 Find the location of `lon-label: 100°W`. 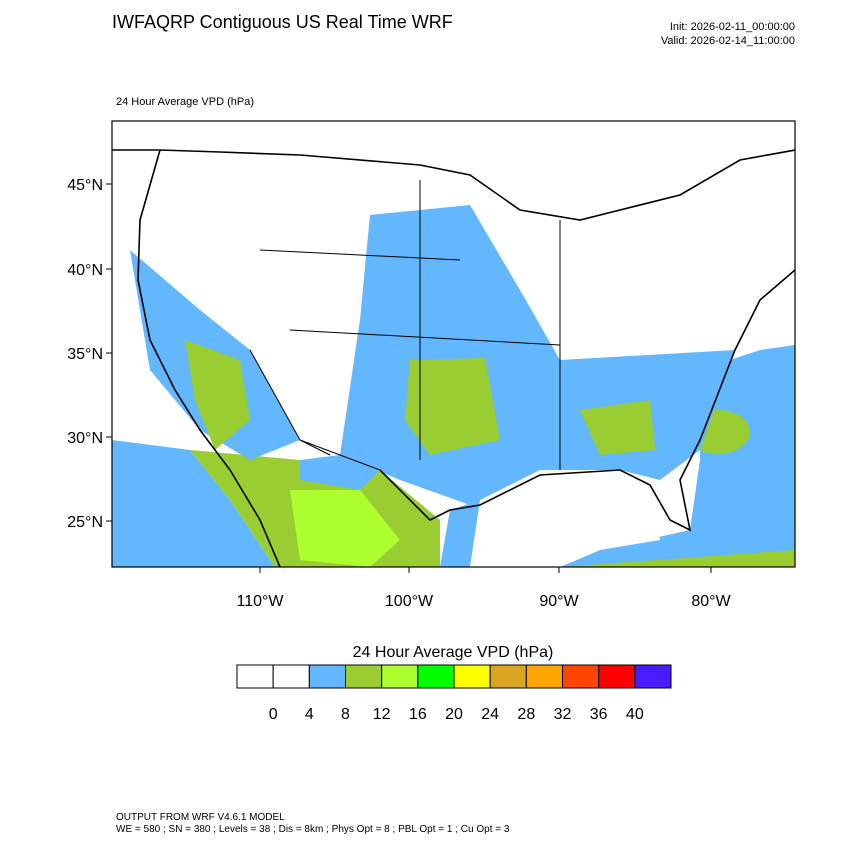

lon-label: 100°W is located at coordinates (409, 601).